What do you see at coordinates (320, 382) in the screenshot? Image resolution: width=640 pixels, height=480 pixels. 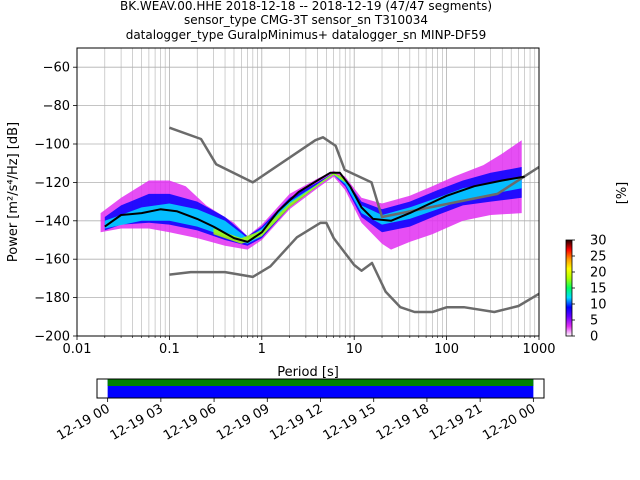 I see `timeline-data-bar` at bounding box center [320, 382].